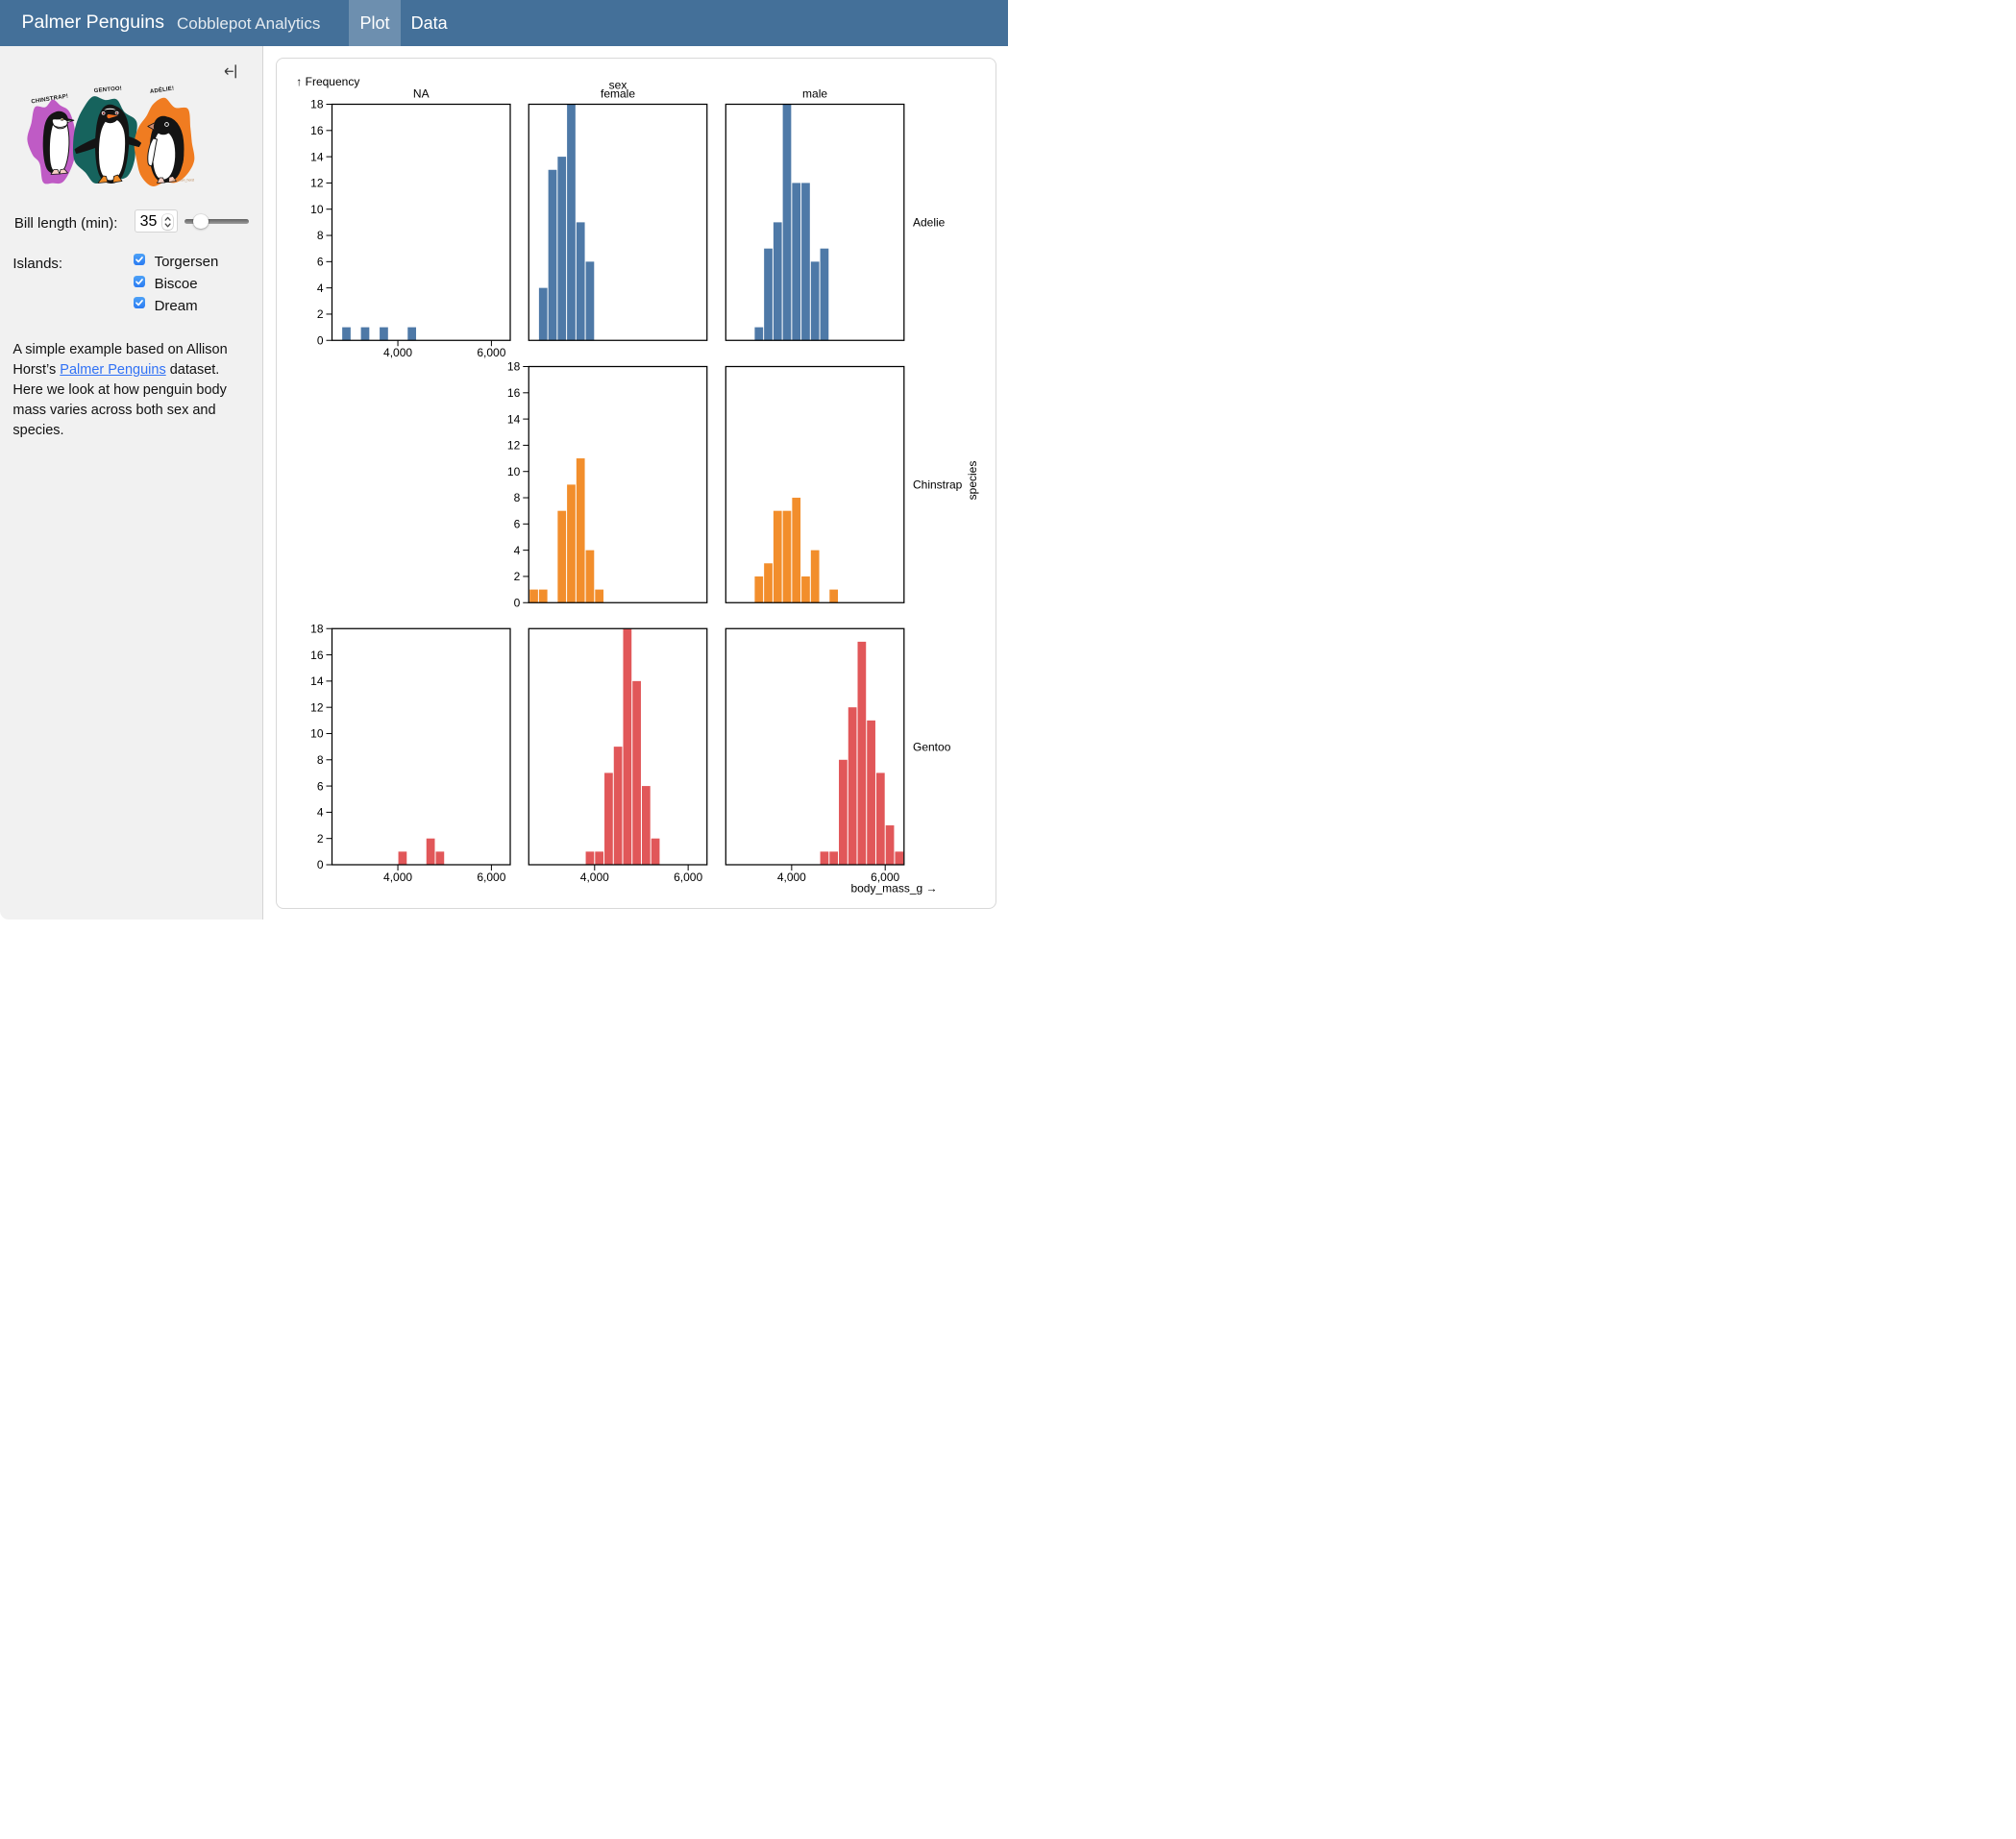  I want to click on svg-text: NA, so click(420, 93).